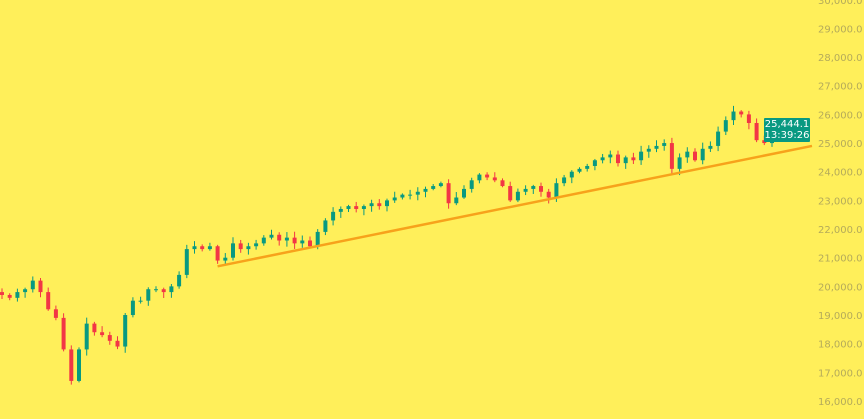 The width and height of the screenshot is (864, 419). Describe the element at coordinates (840, 402) in the screenshot. I see `y-tick-label: 16,000.0` at that location.